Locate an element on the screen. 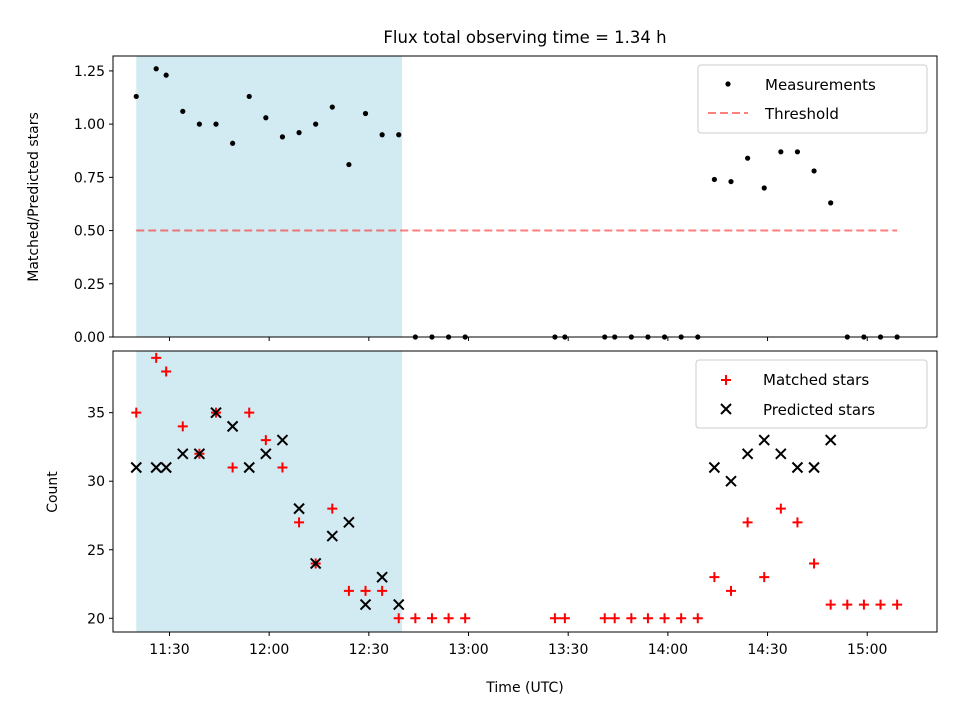  top-y-tick-label: 1.00 is located at coordinates (89, 125).